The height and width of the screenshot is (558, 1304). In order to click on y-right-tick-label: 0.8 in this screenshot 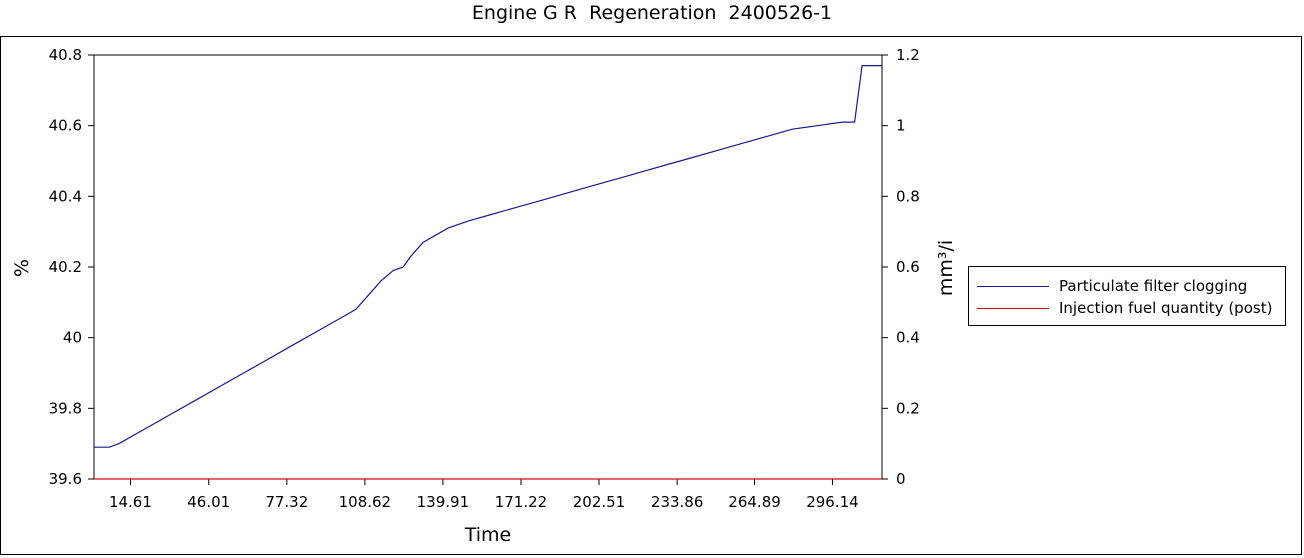, I will do `click(908, 196)`.